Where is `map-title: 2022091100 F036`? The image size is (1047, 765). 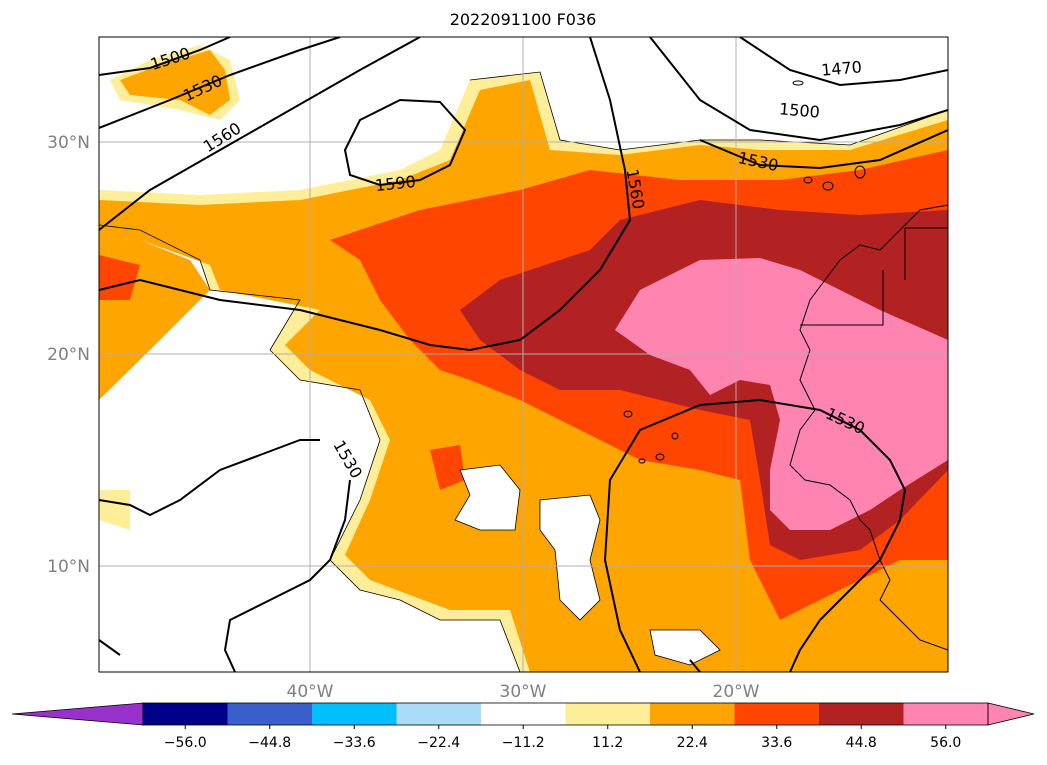
map-title: 2022091100 F036 is located at coordinates (523, 19).